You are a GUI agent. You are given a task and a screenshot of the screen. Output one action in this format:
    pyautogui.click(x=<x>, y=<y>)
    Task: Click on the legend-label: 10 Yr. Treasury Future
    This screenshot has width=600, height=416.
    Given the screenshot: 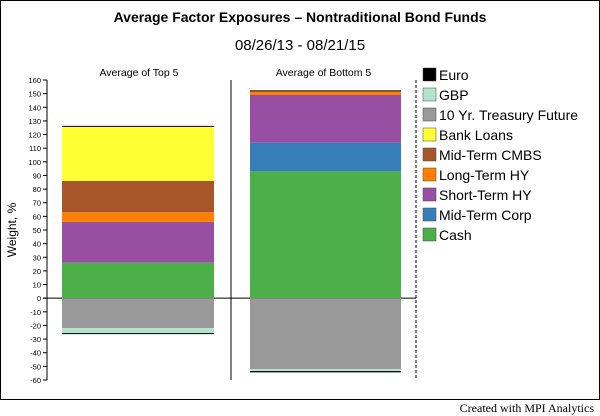 What is the action you would take?
    pyautogui.click(x=508, y=115)
    